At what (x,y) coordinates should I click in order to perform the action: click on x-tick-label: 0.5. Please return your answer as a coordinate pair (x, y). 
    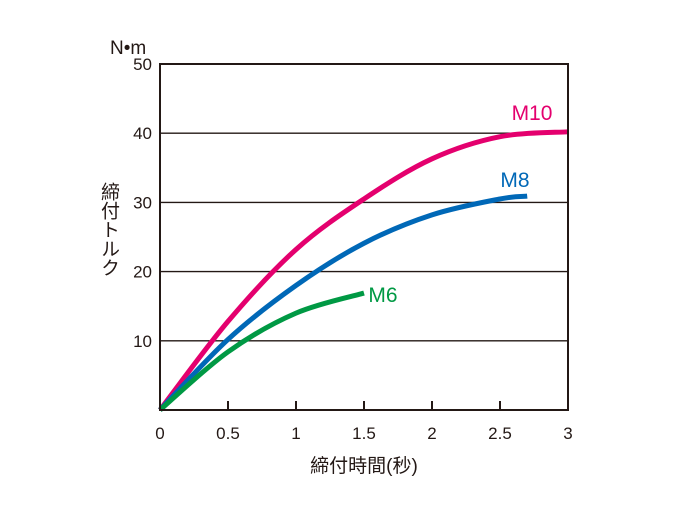
    Looking at the image, I should click on (228, 433).